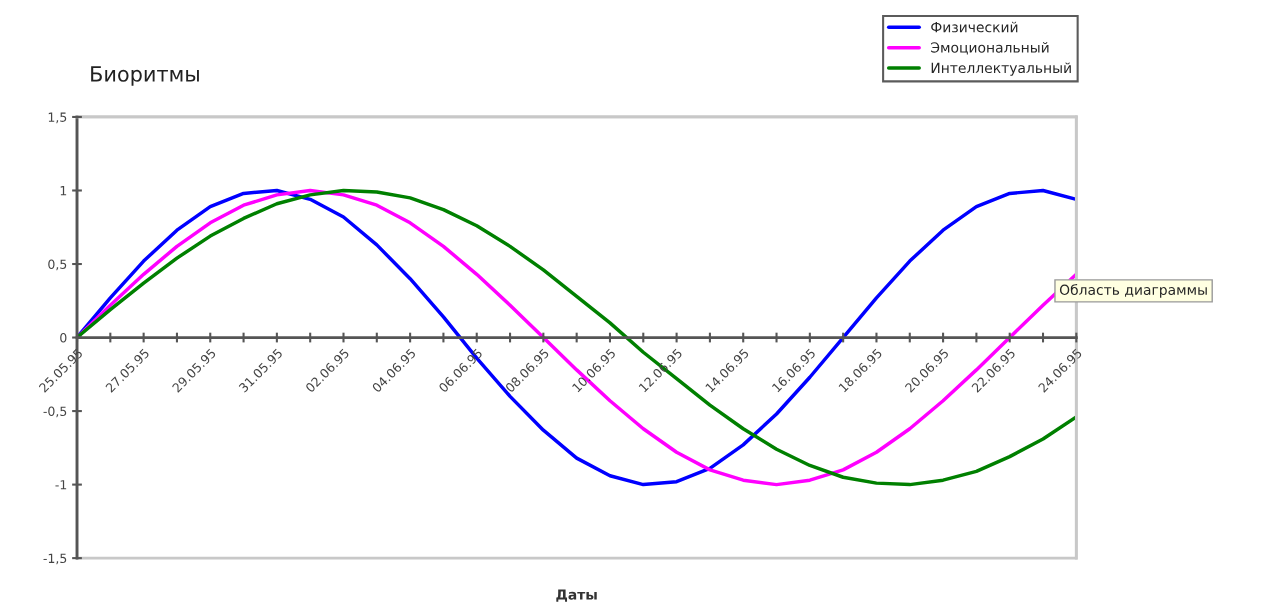 This screenshot has height=606, width=1273. Describe the element at coordinates (55, 412) in the screenshot. I see `y-tick-label: -0,5` at that location.